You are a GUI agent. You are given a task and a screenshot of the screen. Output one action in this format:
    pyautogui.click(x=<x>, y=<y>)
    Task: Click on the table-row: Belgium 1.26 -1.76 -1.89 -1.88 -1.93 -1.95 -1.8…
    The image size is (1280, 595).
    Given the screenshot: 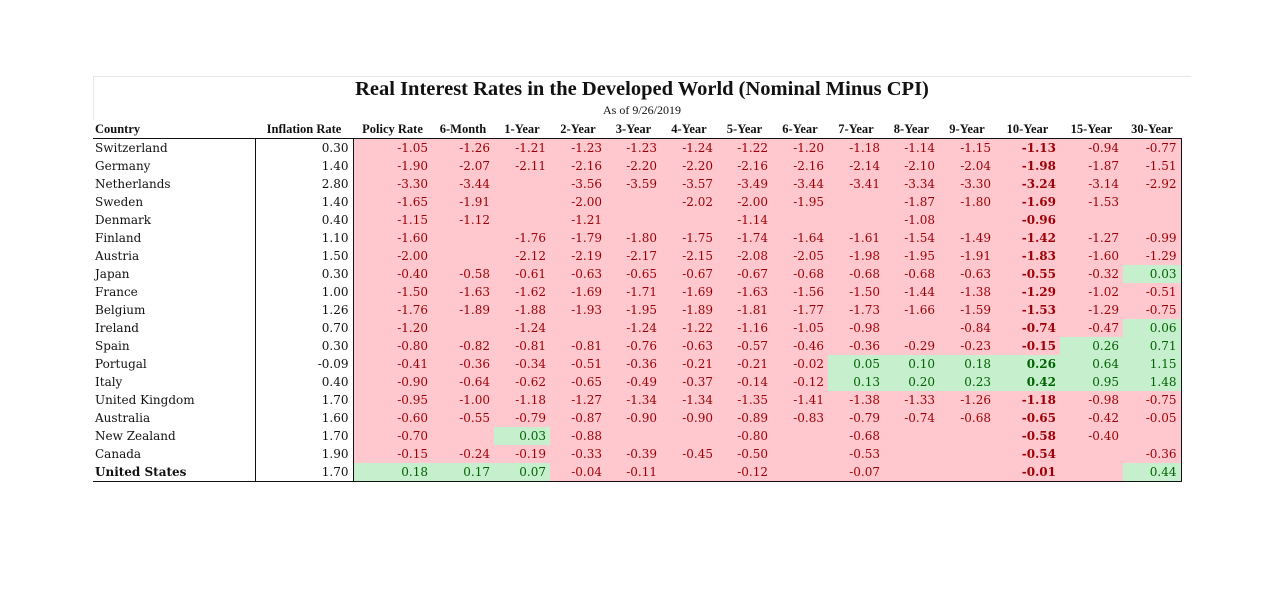 What is the action you would take?
    pyautogui.click(x=637, y=310)
    